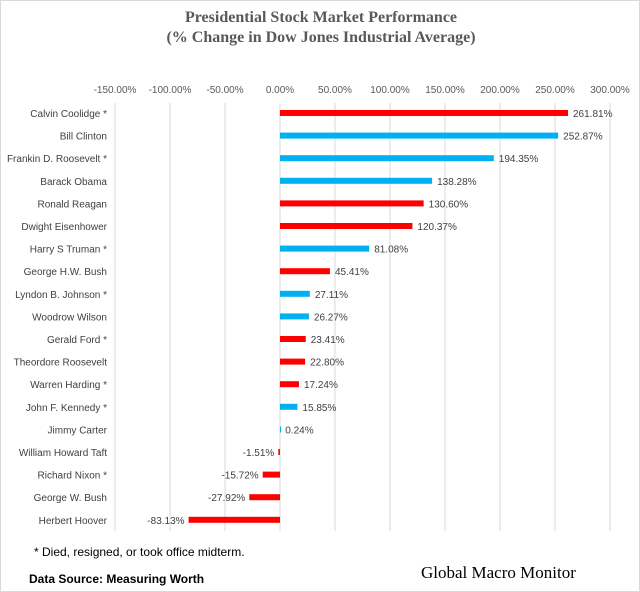 Image resolution: width=640 pixels, height=592 pixels. I want to click on data-label: 120.37%, so click(437, 227).